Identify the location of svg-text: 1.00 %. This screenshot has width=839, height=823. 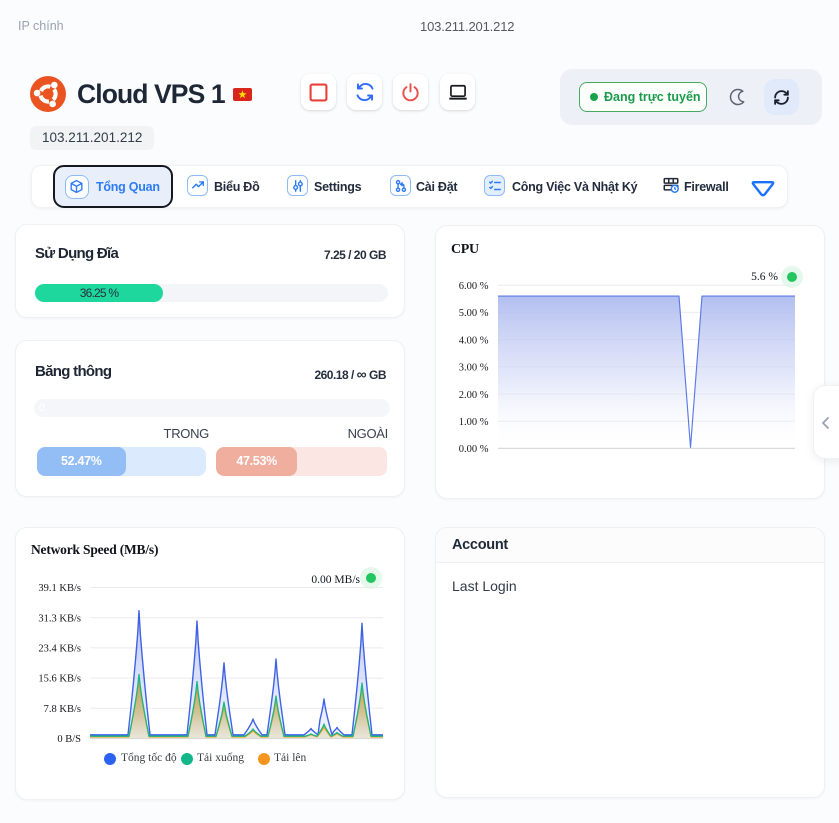
(474, 422).